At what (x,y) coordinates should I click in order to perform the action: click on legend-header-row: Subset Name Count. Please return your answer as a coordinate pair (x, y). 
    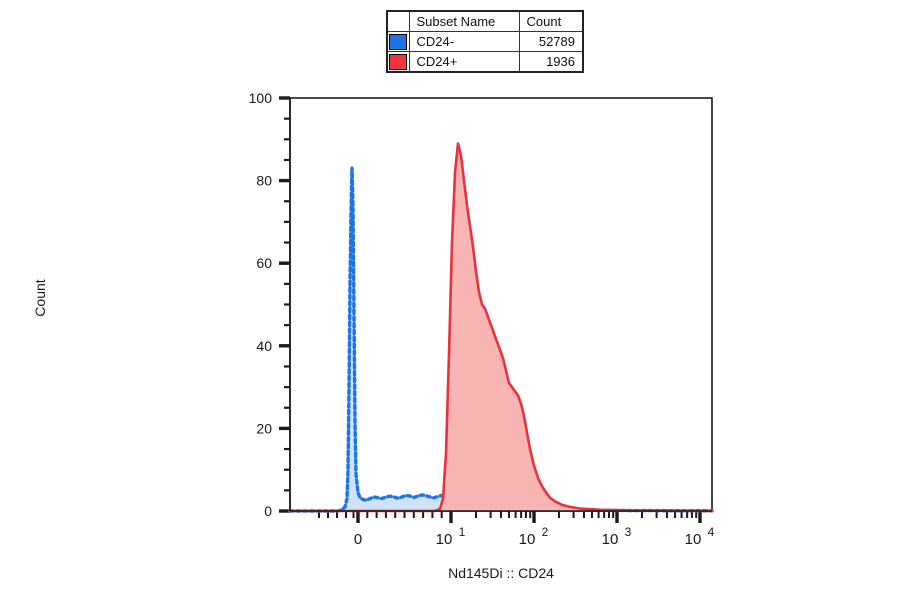
    Looking at the image, I should click on (485, 21).